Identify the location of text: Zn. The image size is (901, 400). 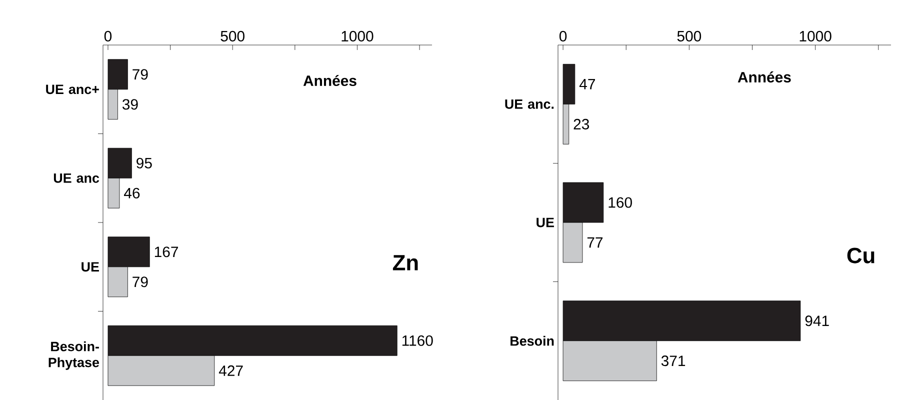
(405, 262).